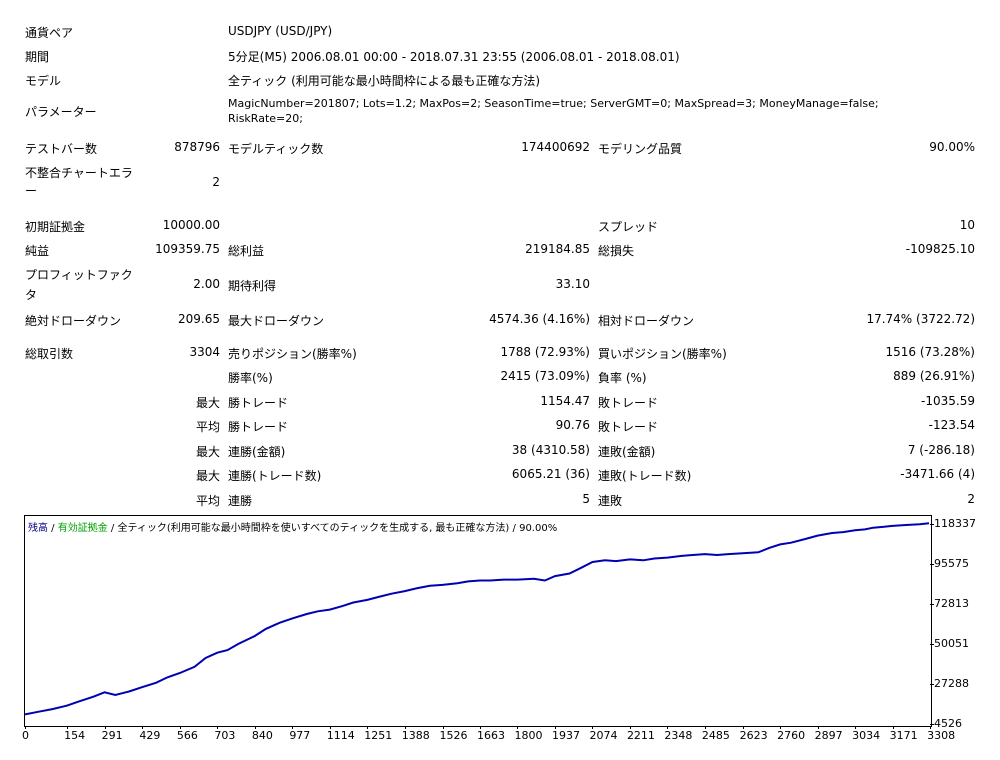 The width and height of the screenshot is (1000, 760). What do you see at coordinates (941, 450) in the screenshot?
I see `value-max-cons-loss-amt: 7 (-286.18)` at bounding box center [941, 450].